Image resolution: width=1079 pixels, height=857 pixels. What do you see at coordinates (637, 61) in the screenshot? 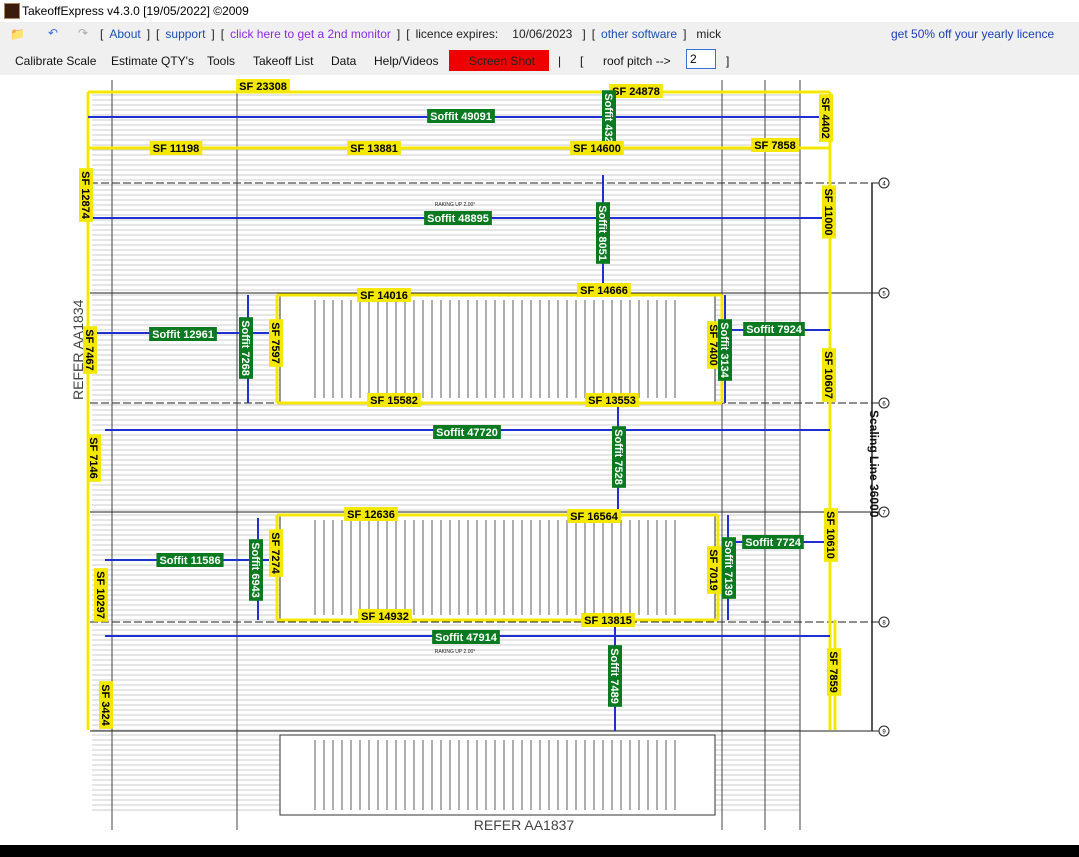
I see `pitch-label: roof pitch -->` at bounding box center [637, 61].